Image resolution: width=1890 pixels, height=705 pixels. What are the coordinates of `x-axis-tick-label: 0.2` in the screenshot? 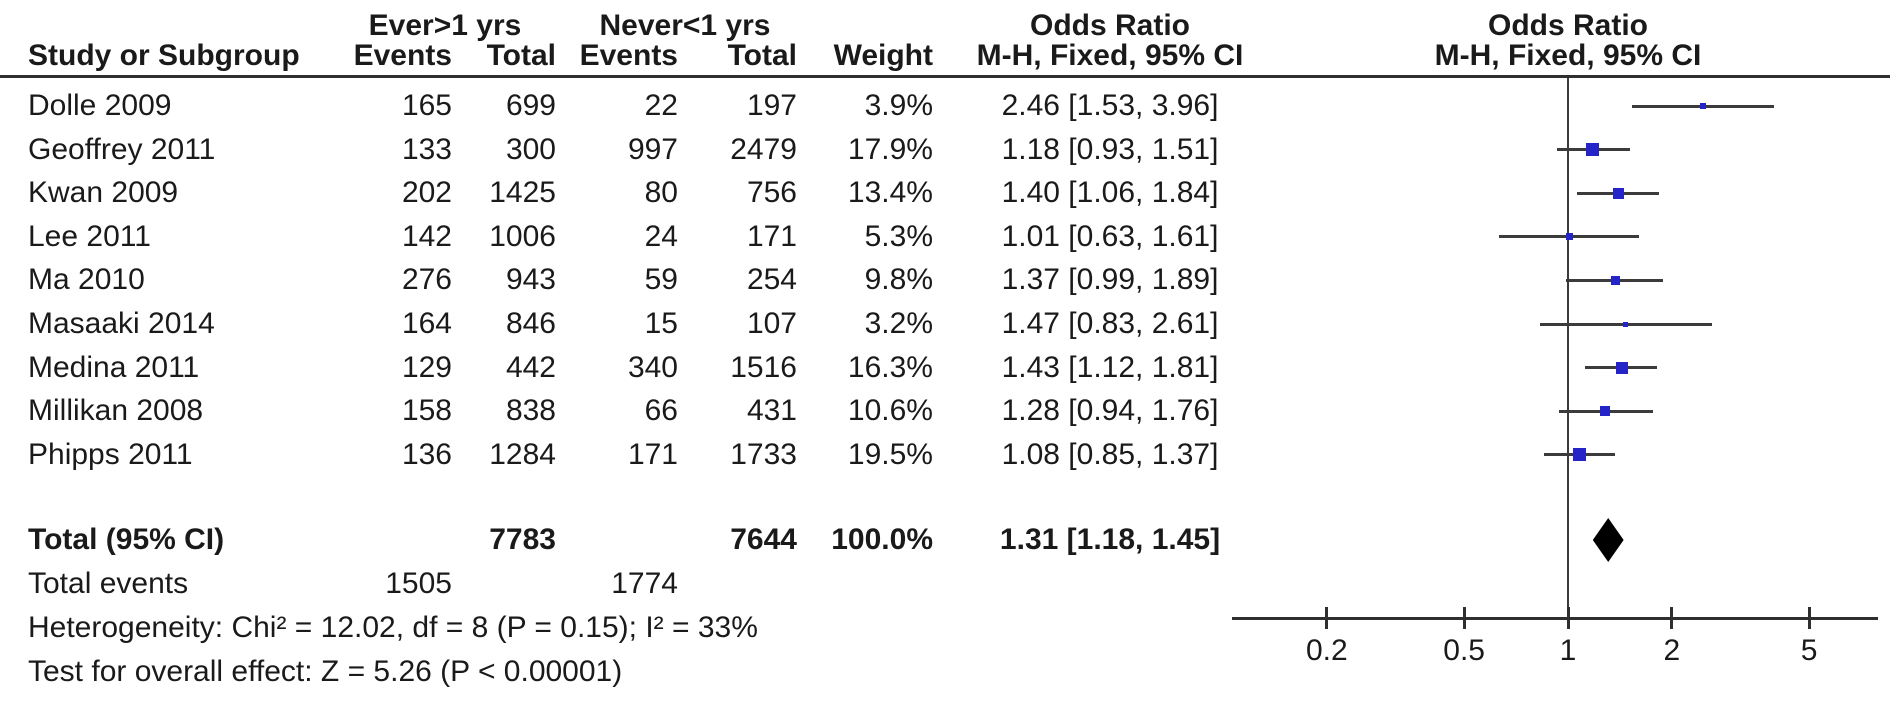 It's located at (1326, 650).